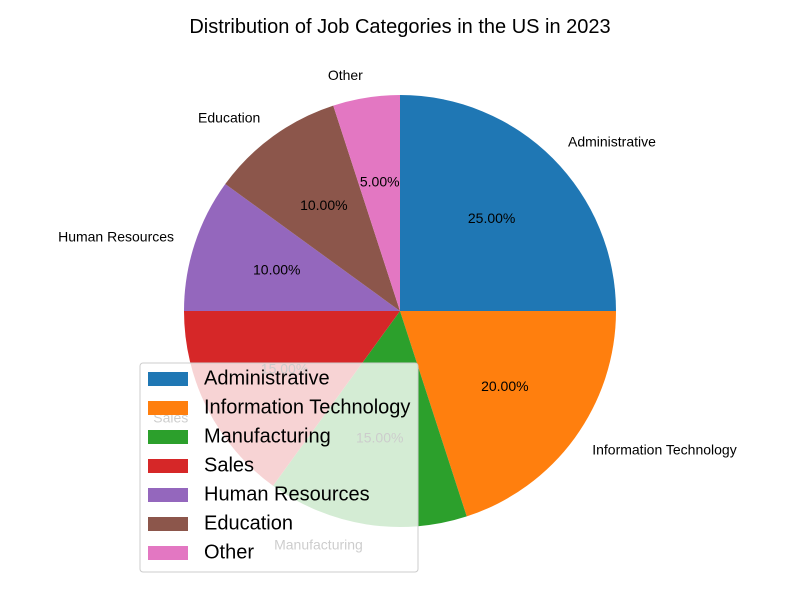 The image size is (800, 600). Describe the element at coordinates (491, 218) in the screenshot. I see `pct-label-administrative: 25.00%` at that location.